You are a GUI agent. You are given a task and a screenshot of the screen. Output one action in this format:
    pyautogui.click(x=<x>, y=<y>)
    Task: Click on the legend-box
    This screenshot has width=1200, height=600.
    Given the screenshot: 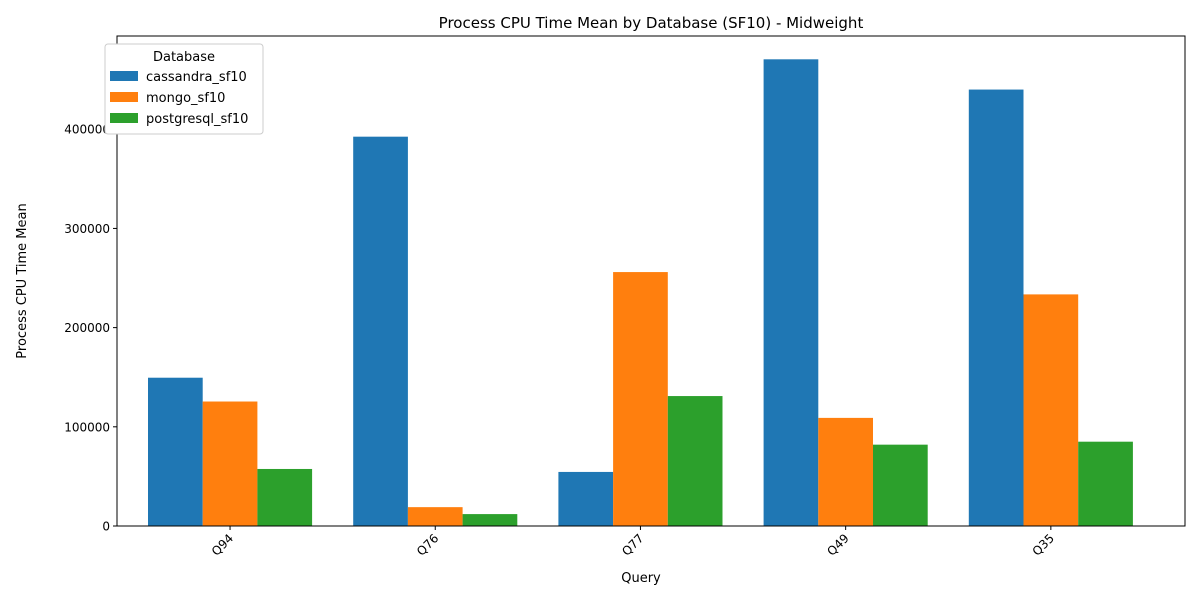 What is the action you would take?
    pyautogui.click(x=184, y=89)
    